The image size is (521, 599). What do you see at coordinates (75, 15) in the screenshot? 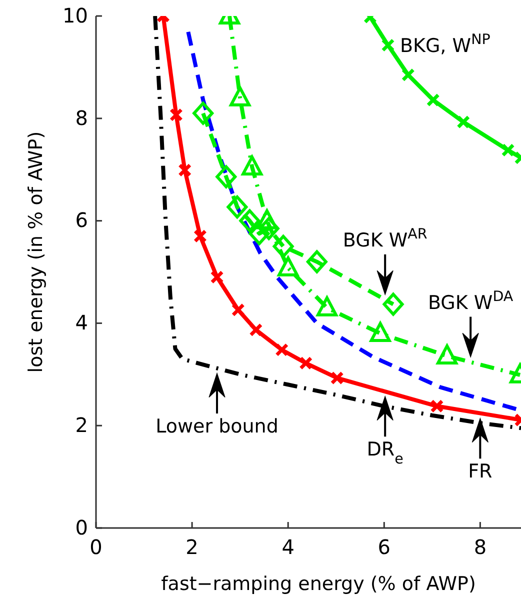
I see `y-tick-label: 10` at bounding box center [75, 15].